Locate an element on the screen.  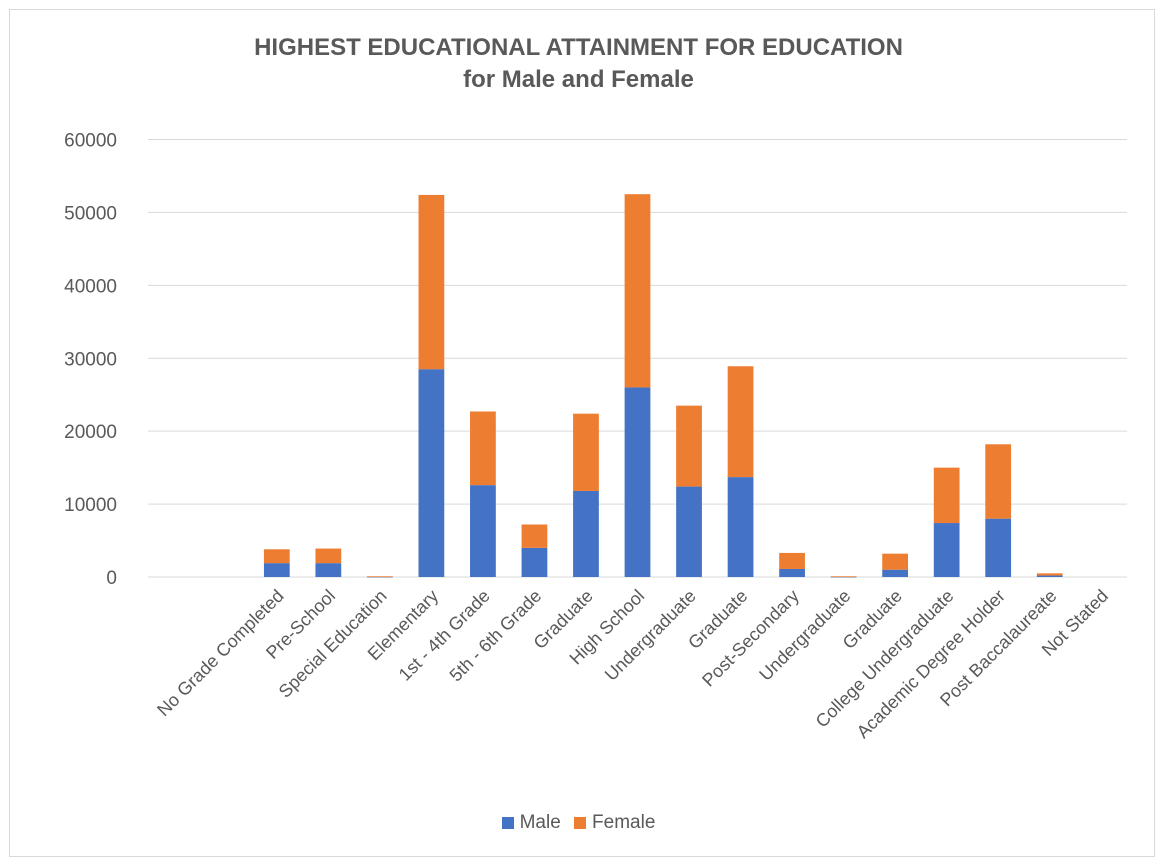
legend-label-male: Male is located at coordinates (540, 822).